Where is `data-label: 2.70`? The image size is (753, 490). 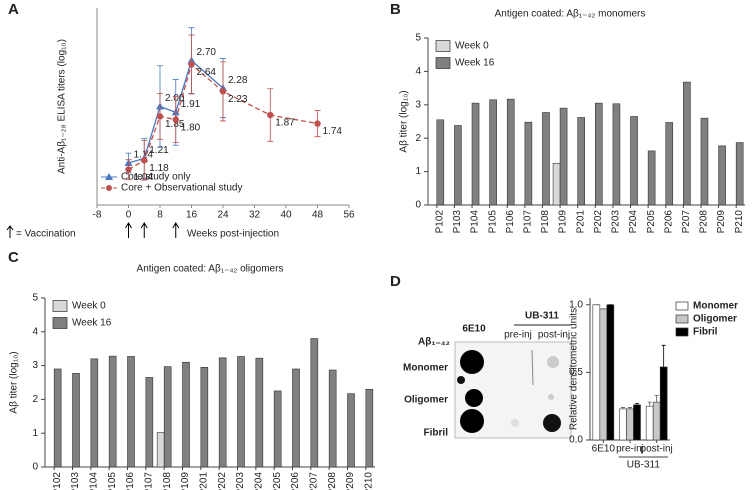
data-label: 2.70 is located at coordinates (207, 52).